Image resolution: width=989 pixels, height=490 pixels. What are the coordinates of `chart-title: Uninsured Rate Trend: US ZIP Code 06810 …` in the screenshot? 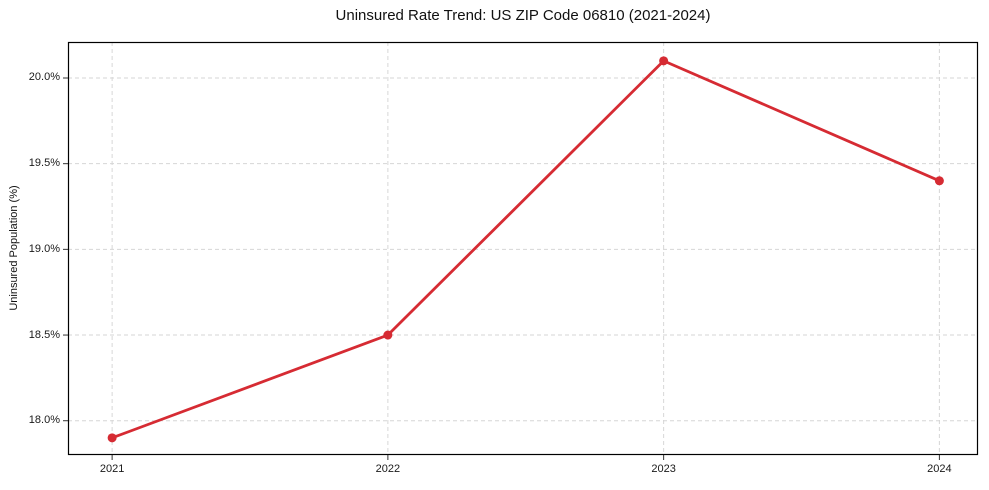 It's located at (523, 15).